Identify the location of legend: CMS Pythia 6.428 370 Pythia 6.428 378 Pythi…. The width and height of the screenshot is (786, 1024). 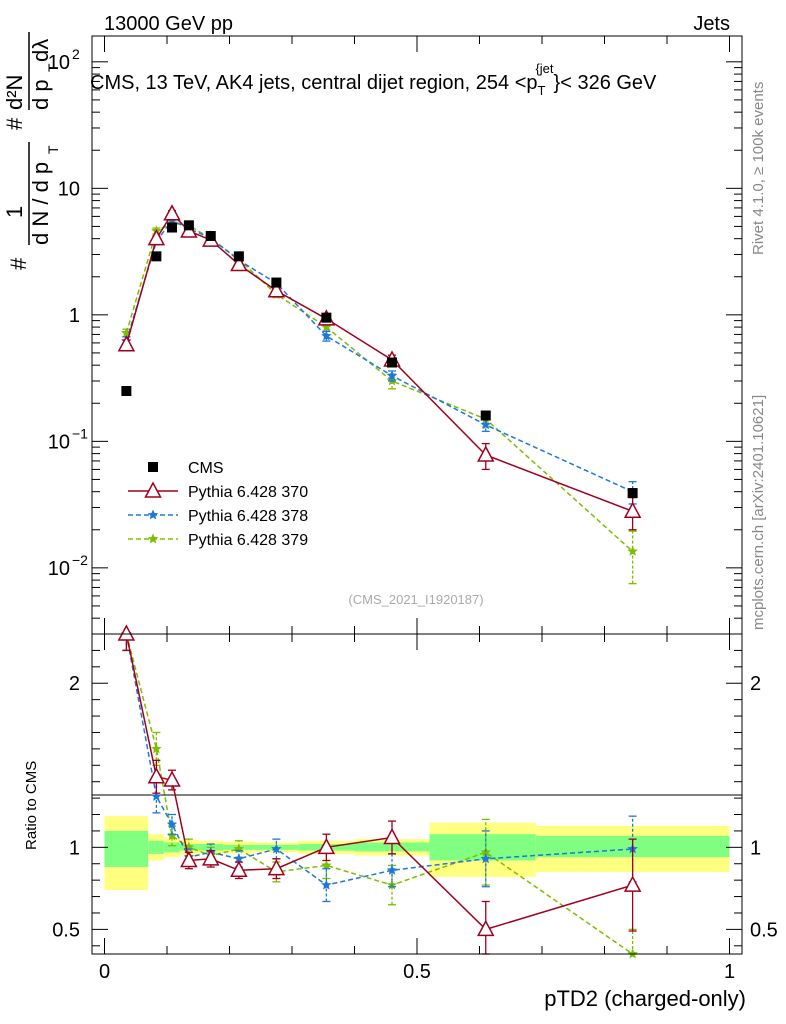
(218, 504).